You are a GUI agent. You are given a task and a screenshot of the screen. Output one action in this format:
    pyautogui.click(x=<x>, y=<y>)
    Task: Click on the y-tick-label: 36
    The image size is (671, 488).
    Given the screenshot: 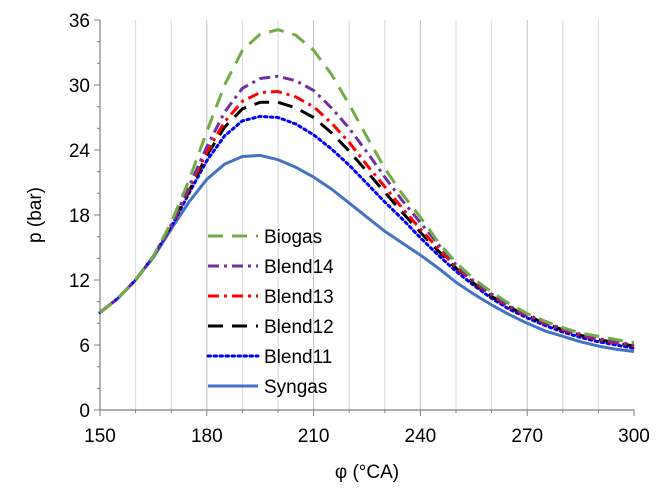 What is the action you would take?
    pyautogui.click(x=79, y=21)
    